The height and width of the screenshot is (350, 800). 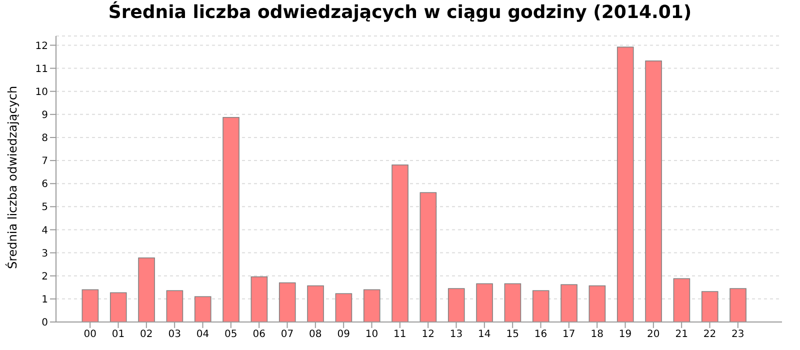 What do you see at coordinates (456, 334) in the screenshot?
I see `x-tick-label: 13` at bounding box center [456, 334].